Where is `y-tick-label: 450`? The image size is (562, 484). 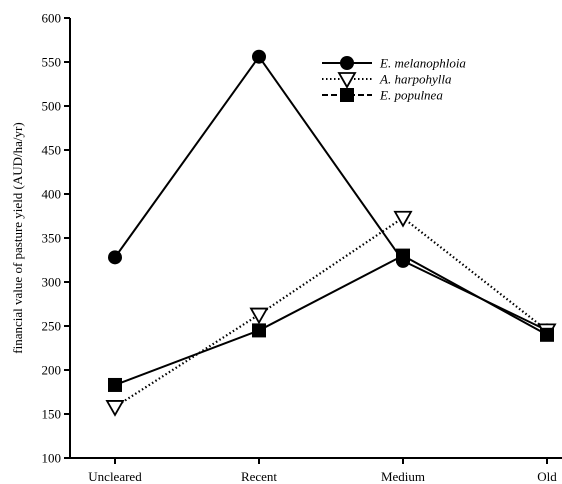 y-tick-label: 450 is located at coordinates (52, 150).